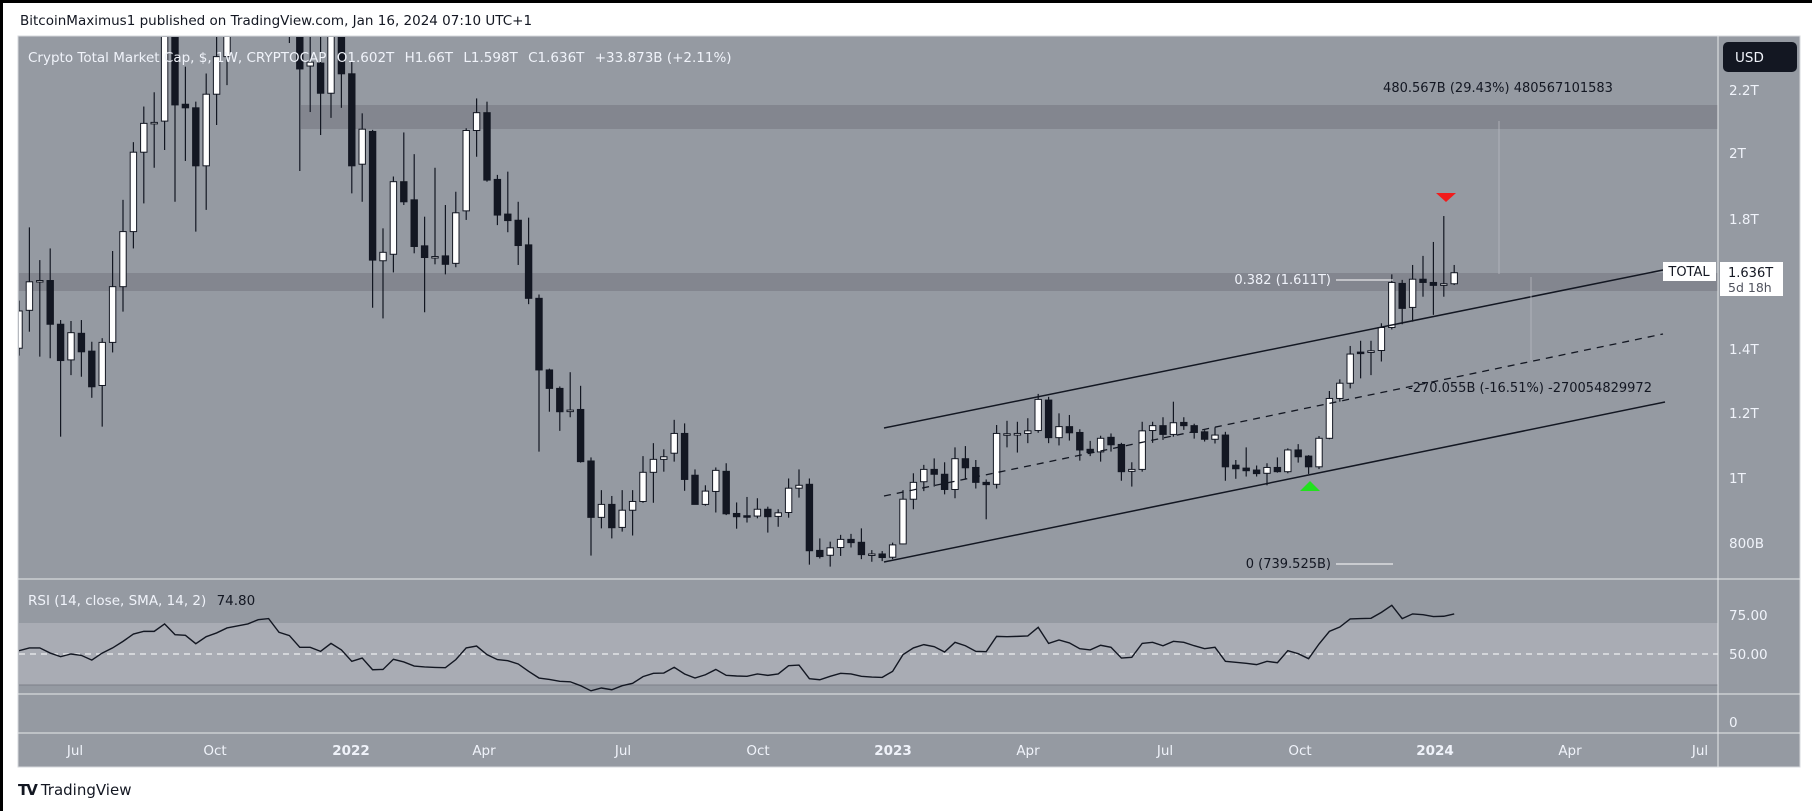  I want to click on low-label: L, so click(467, 58).